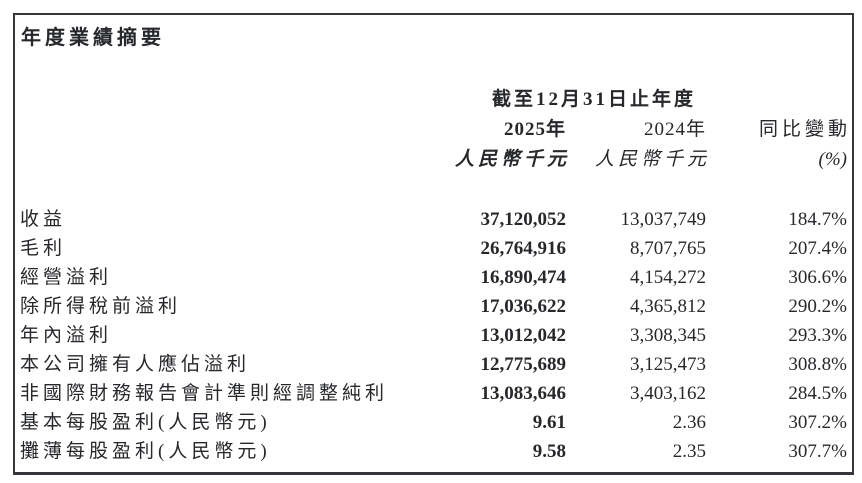 The height and width of the screenshot is (483, 862). Describe the element at coordinates (433, 364) in the screenshot. I see `table-row-profit-attributable-owners: 本公司擁有人應佔溢利 12,775,689 3,125,473 308.8%` at that location.